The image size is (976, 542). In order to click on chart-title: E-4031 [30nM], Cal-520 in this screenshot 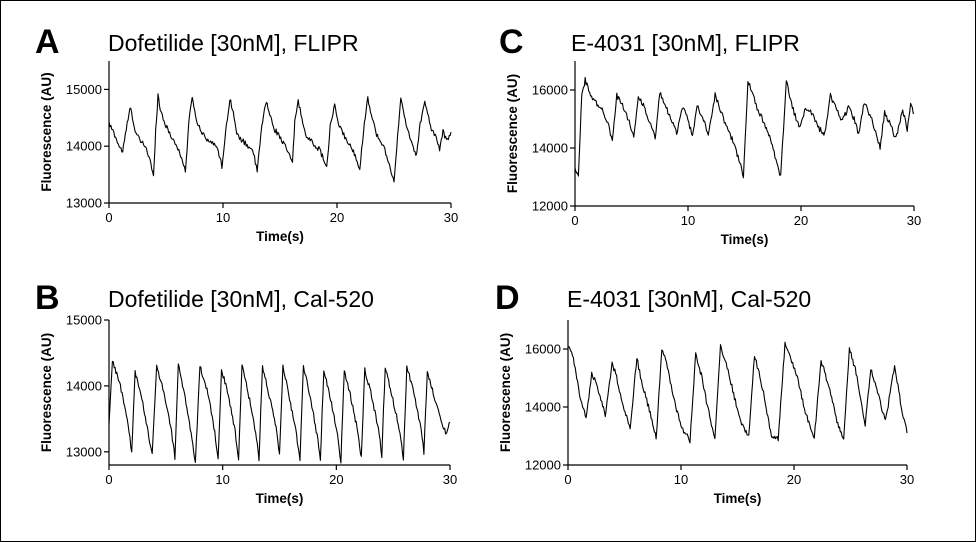, I will do `click(689, 299)`.